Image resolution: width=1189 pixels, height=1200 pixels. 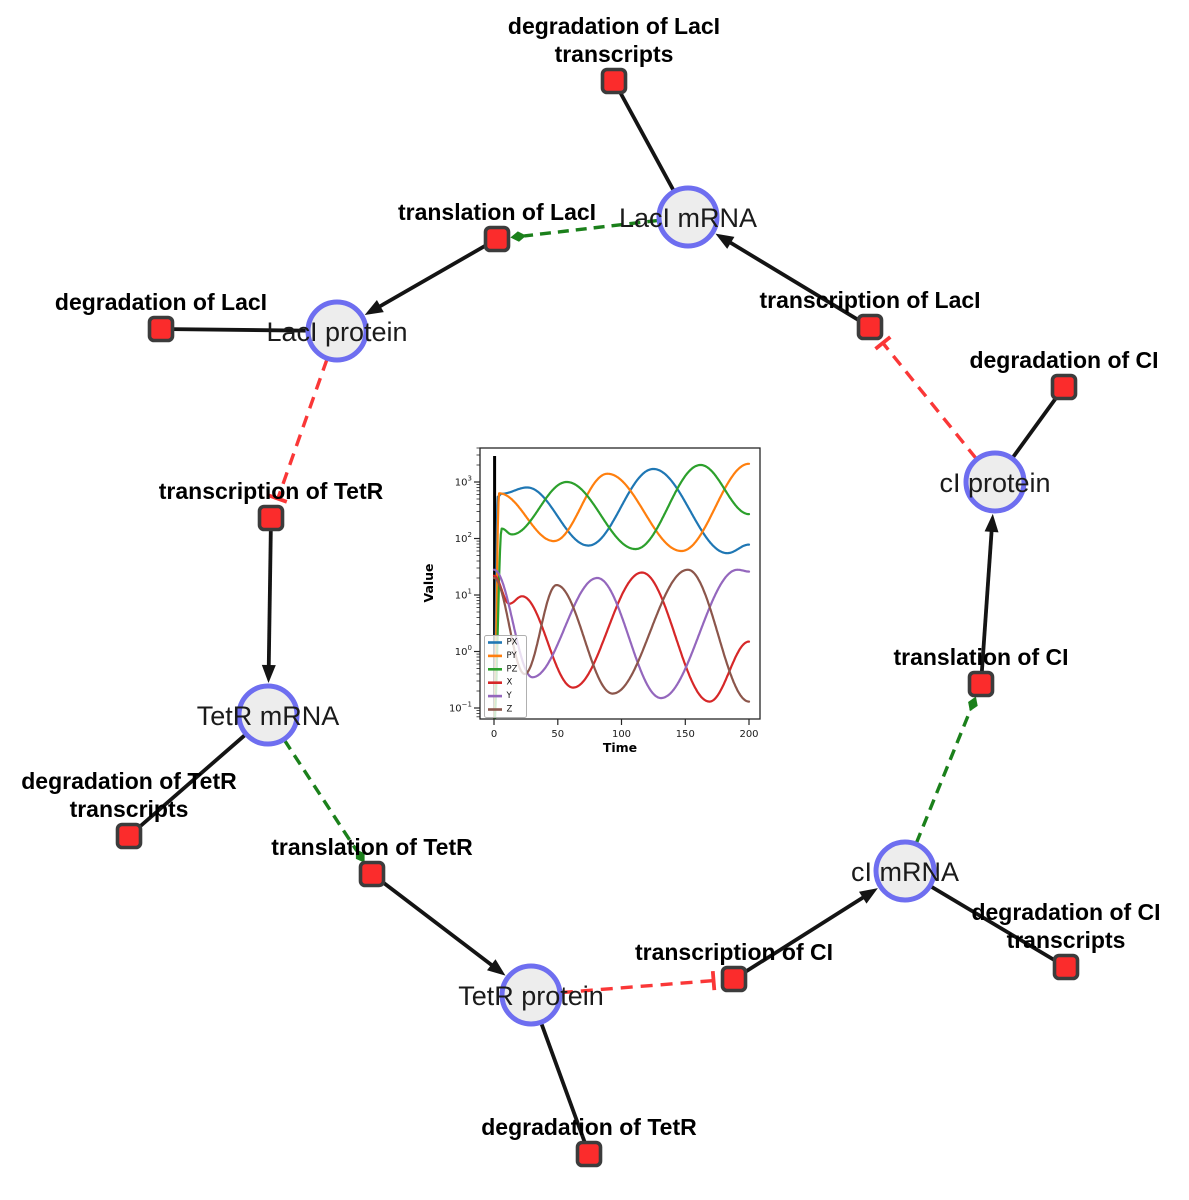 I want to click on edge-inhibition-tetr-protein-to-transcription-of-ci, so click(x=638, y=982).